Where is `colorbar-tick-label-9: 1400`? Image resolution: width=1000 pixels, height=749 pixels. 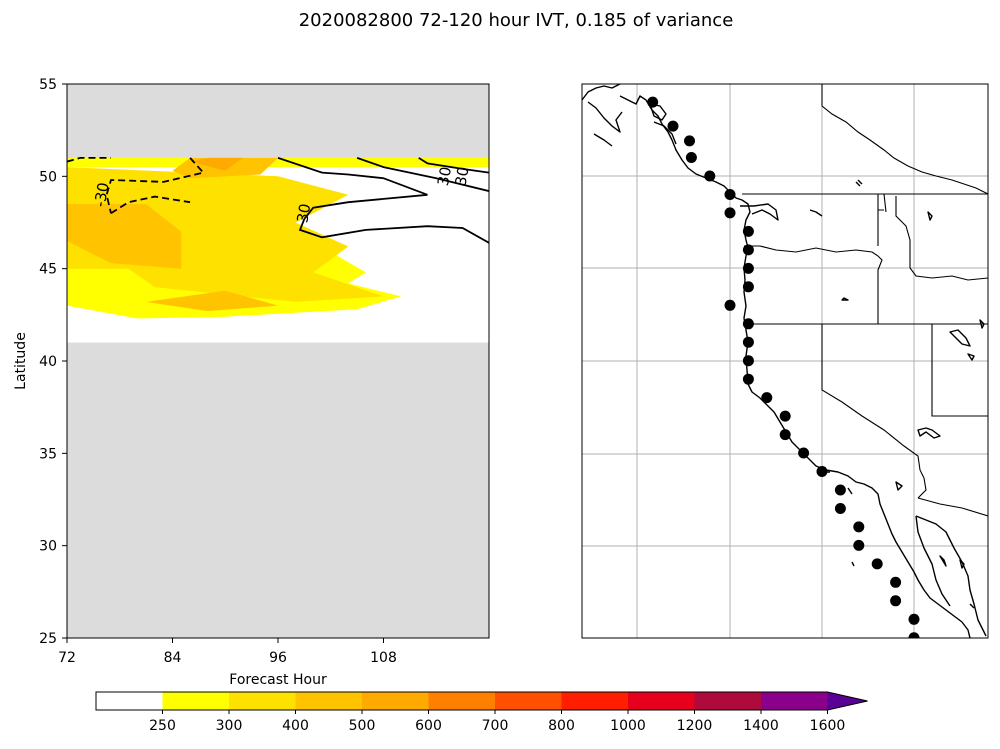
colorbar-tick-label-9: 1400 is located at coordinates (761, 726).